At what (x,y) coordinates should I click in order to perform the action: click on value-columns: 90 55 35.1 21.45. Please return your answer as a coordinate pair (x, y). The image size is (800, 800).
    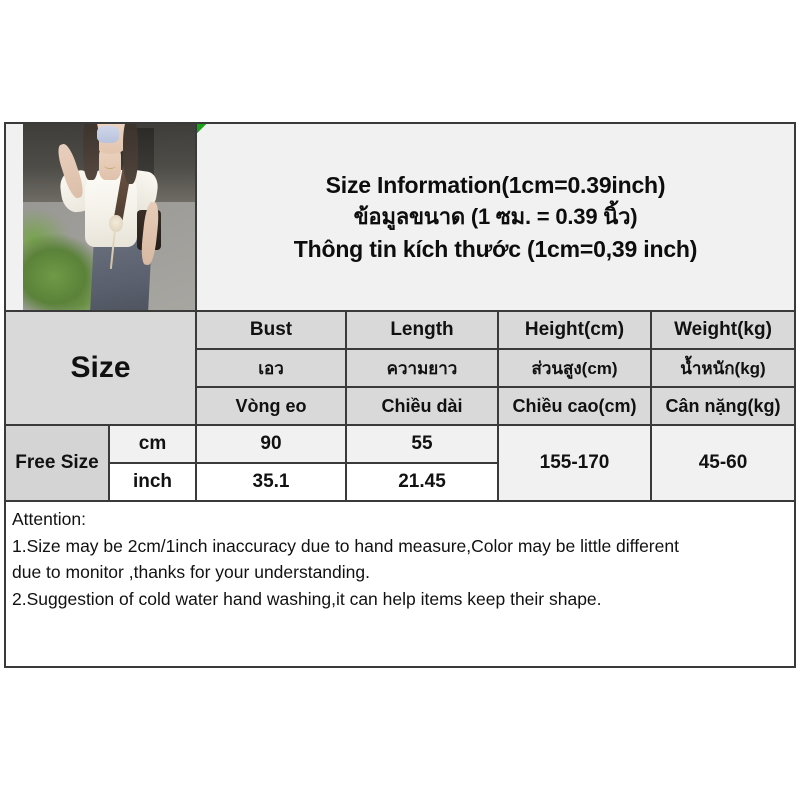
    Looking at the image, I should click on (348, 464).